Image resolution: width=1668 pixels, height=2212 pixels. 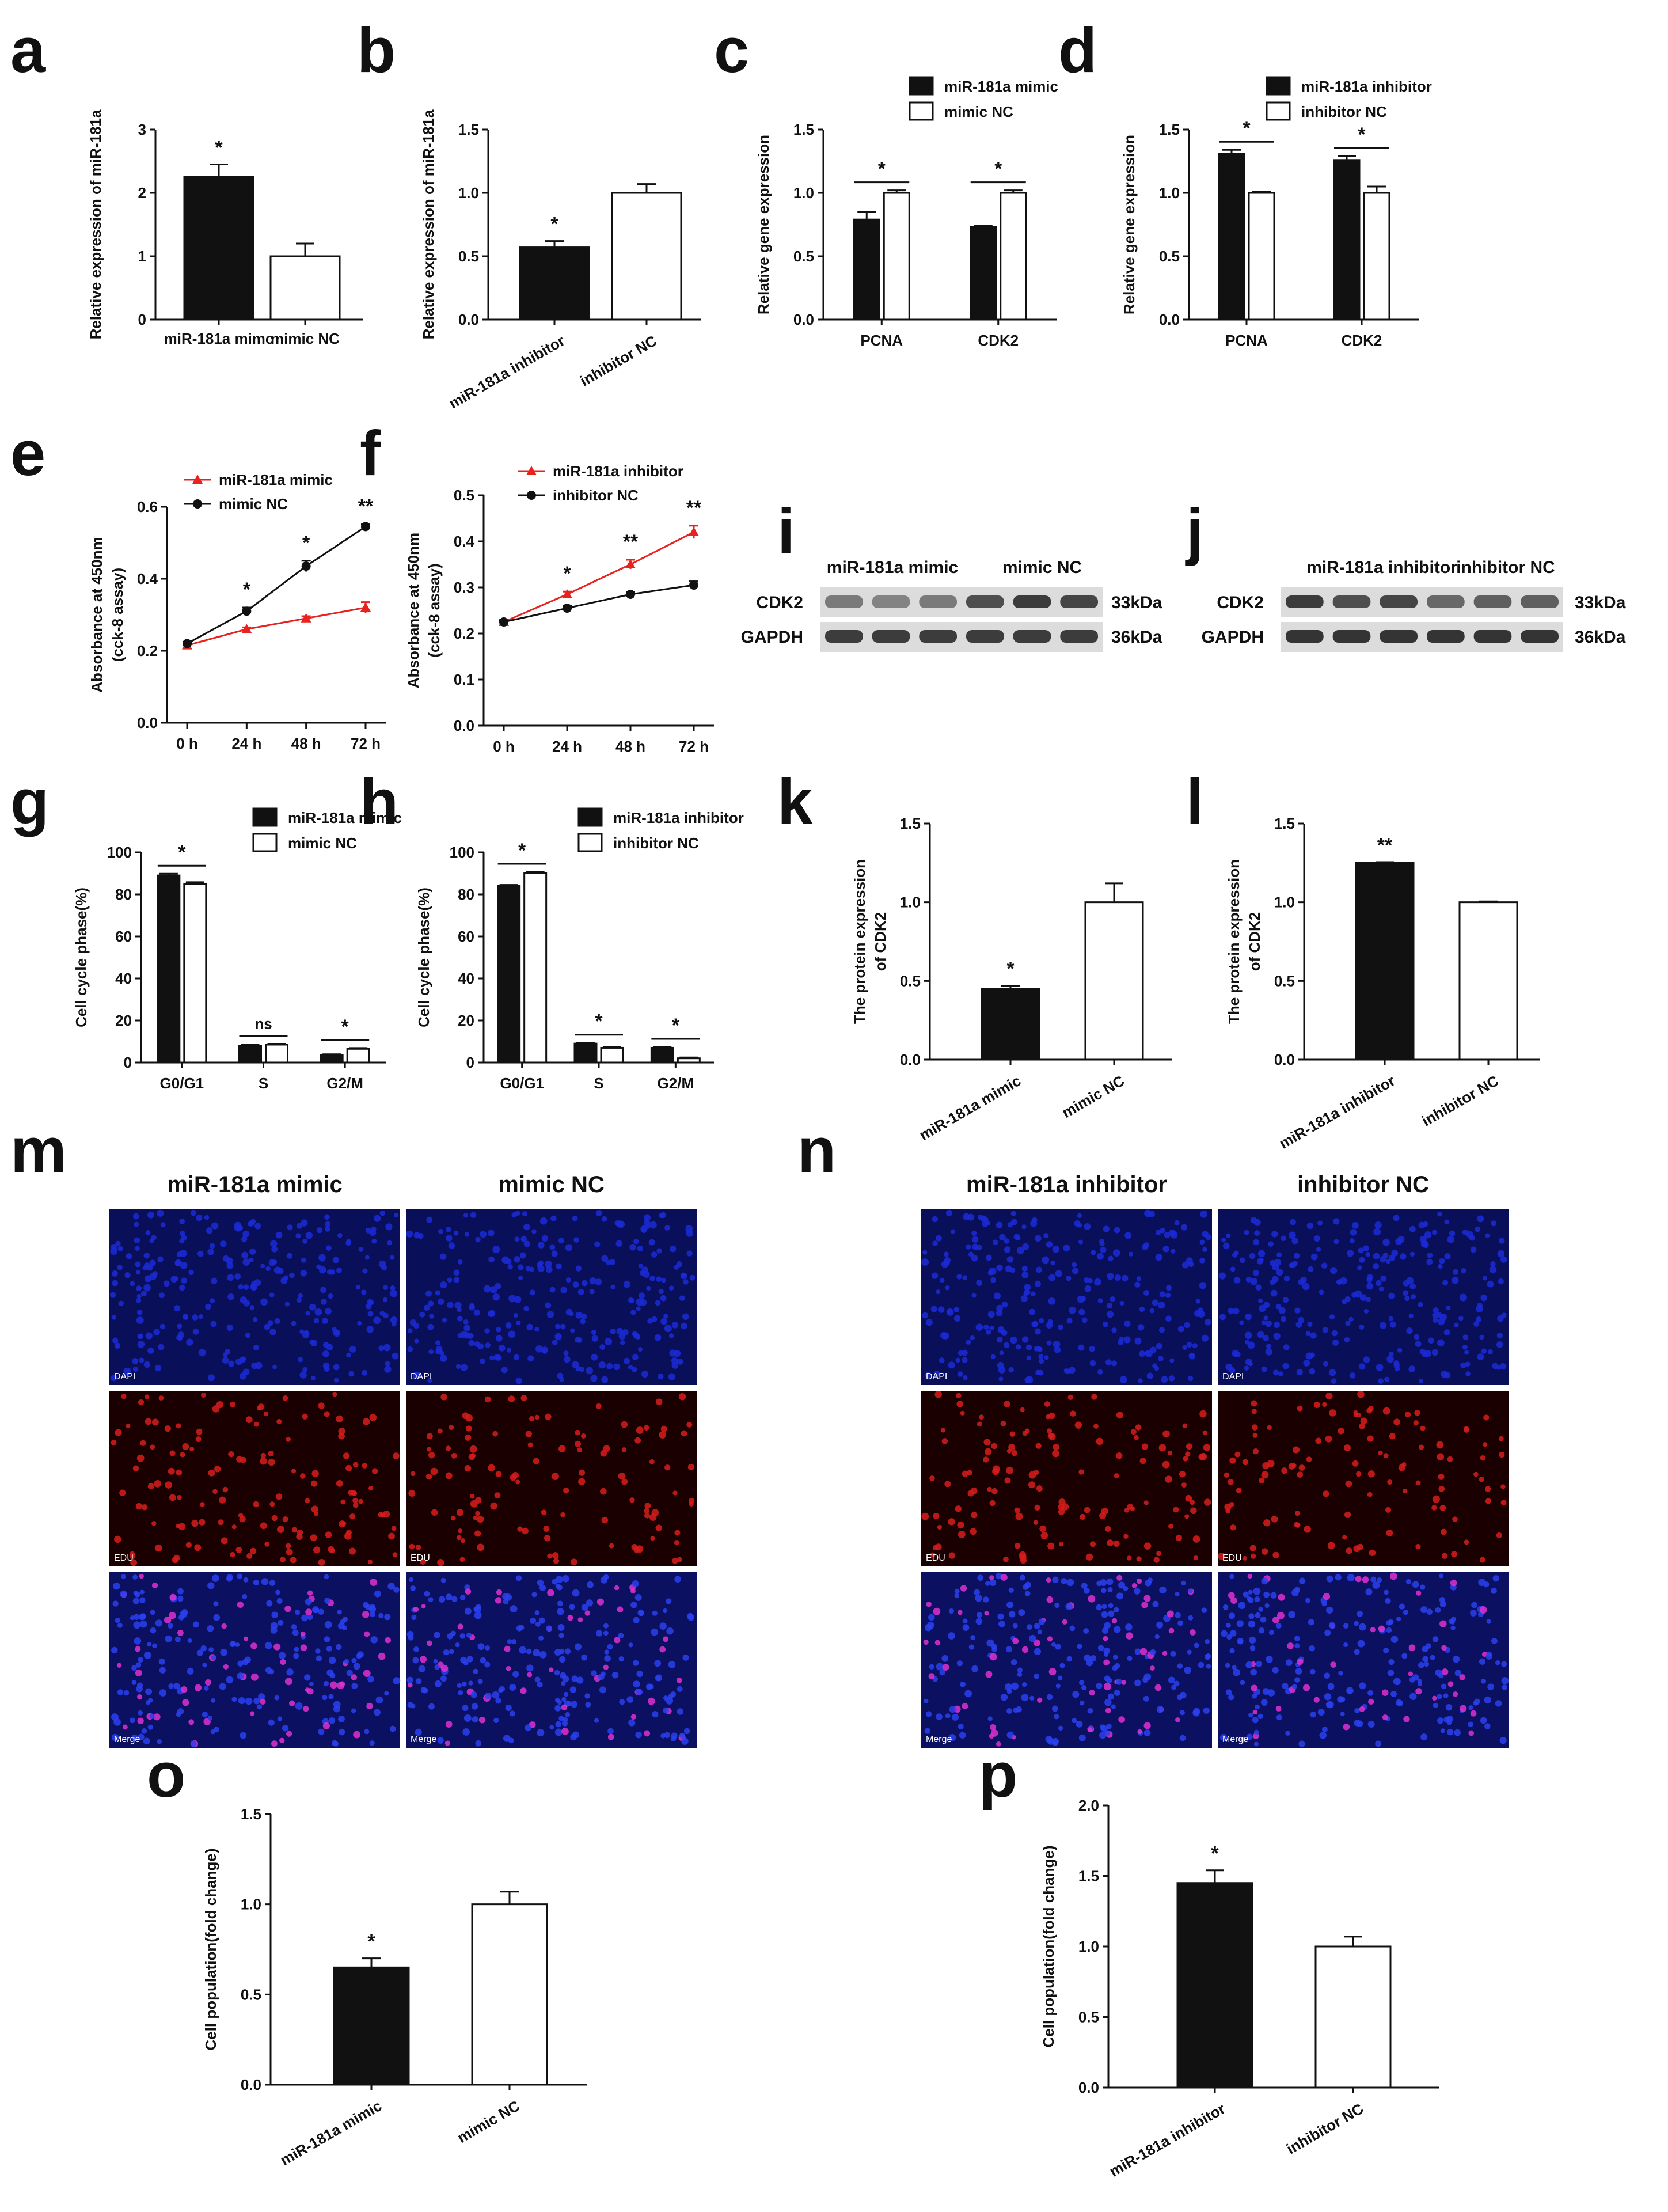 What do you see at coordinates (1066, 1660) in the screenshot?
I see `micrograph-merge` at bounding box center [1066, 1660].